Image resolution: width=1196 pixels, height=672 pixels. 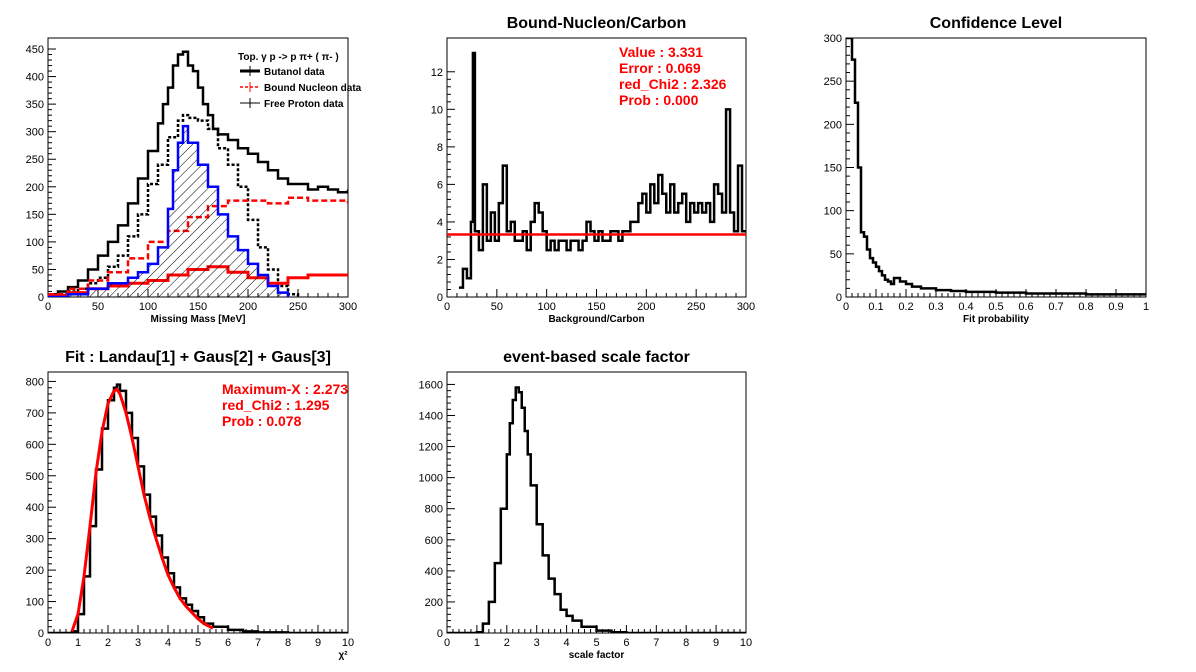 I want to click on scale-factor-xtick-label: 8, so click(x=686, y=643).